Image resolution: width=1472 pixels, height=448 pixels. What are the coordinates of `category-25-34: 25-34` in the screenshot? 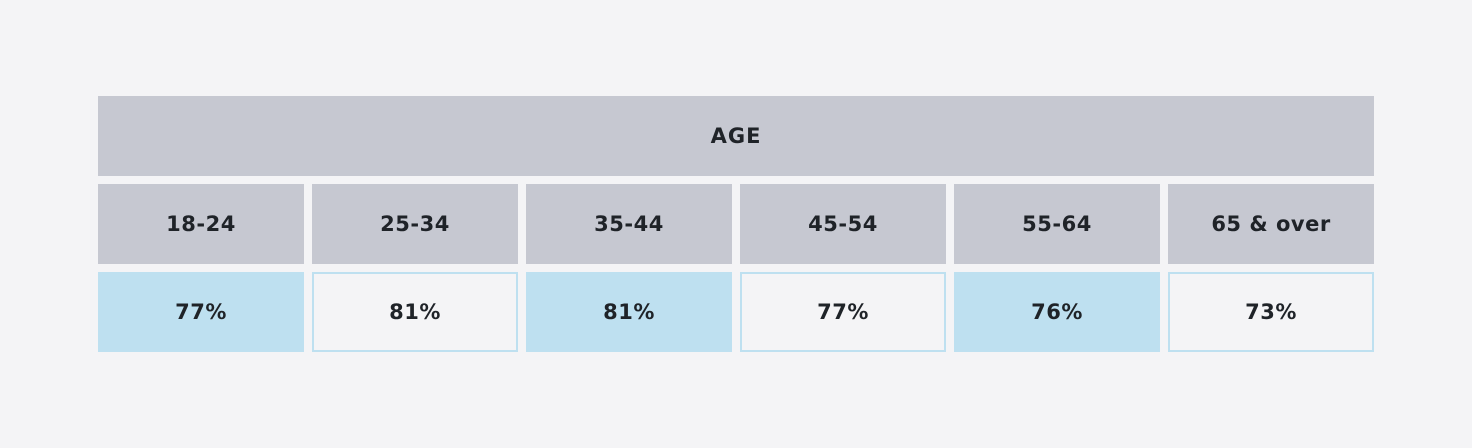 It's located at (415, 224).